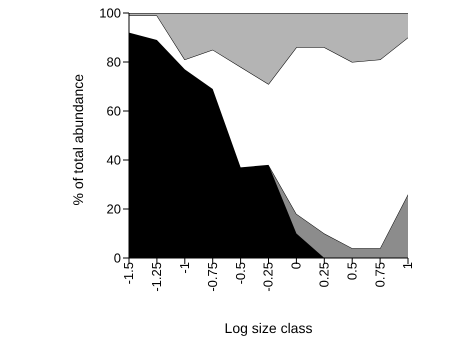 The width and height of the screenshot is (474, 340). I want to click on y-tick-label: 100, so click(110, 13).